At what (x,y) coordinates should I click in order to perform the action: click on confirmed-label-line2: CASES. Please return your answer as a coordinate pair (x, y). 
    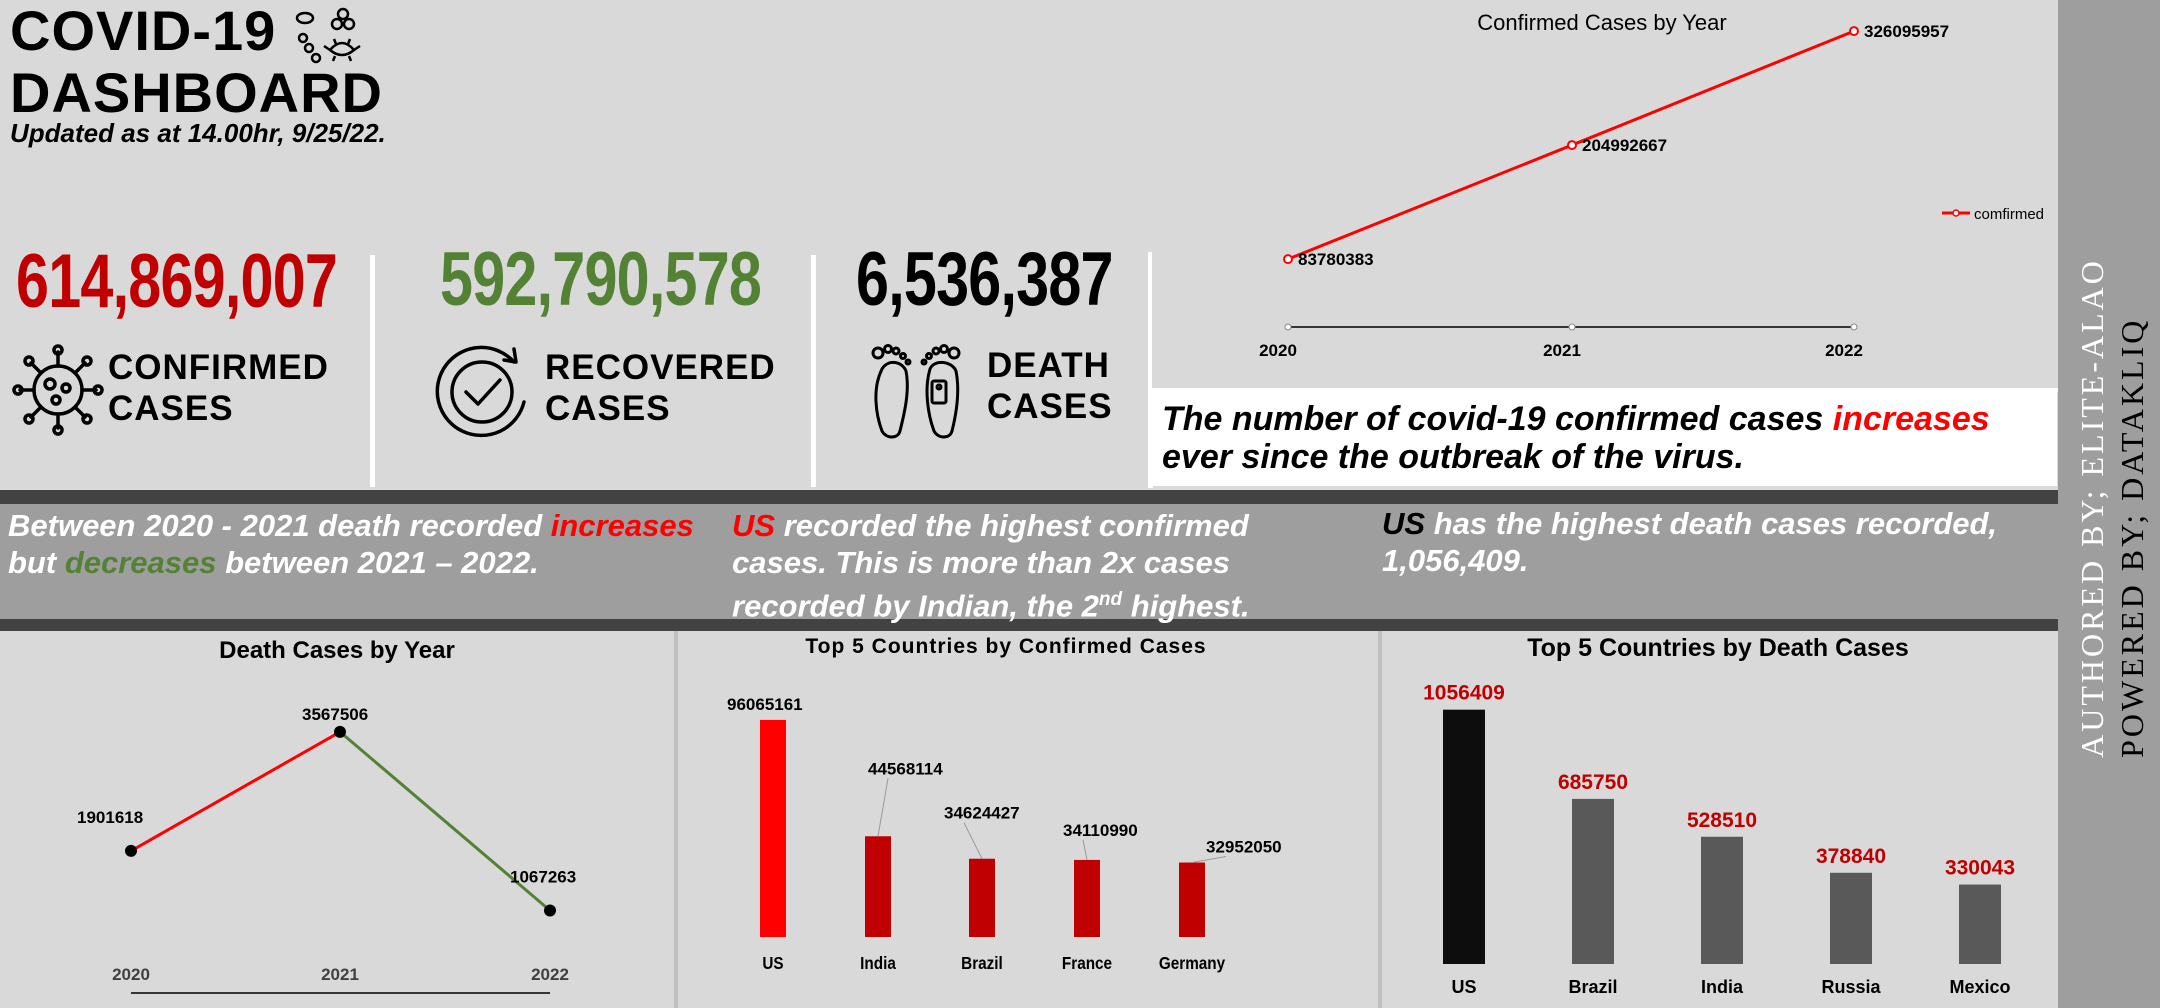
    Looking at the image, I should click on (171, 408).